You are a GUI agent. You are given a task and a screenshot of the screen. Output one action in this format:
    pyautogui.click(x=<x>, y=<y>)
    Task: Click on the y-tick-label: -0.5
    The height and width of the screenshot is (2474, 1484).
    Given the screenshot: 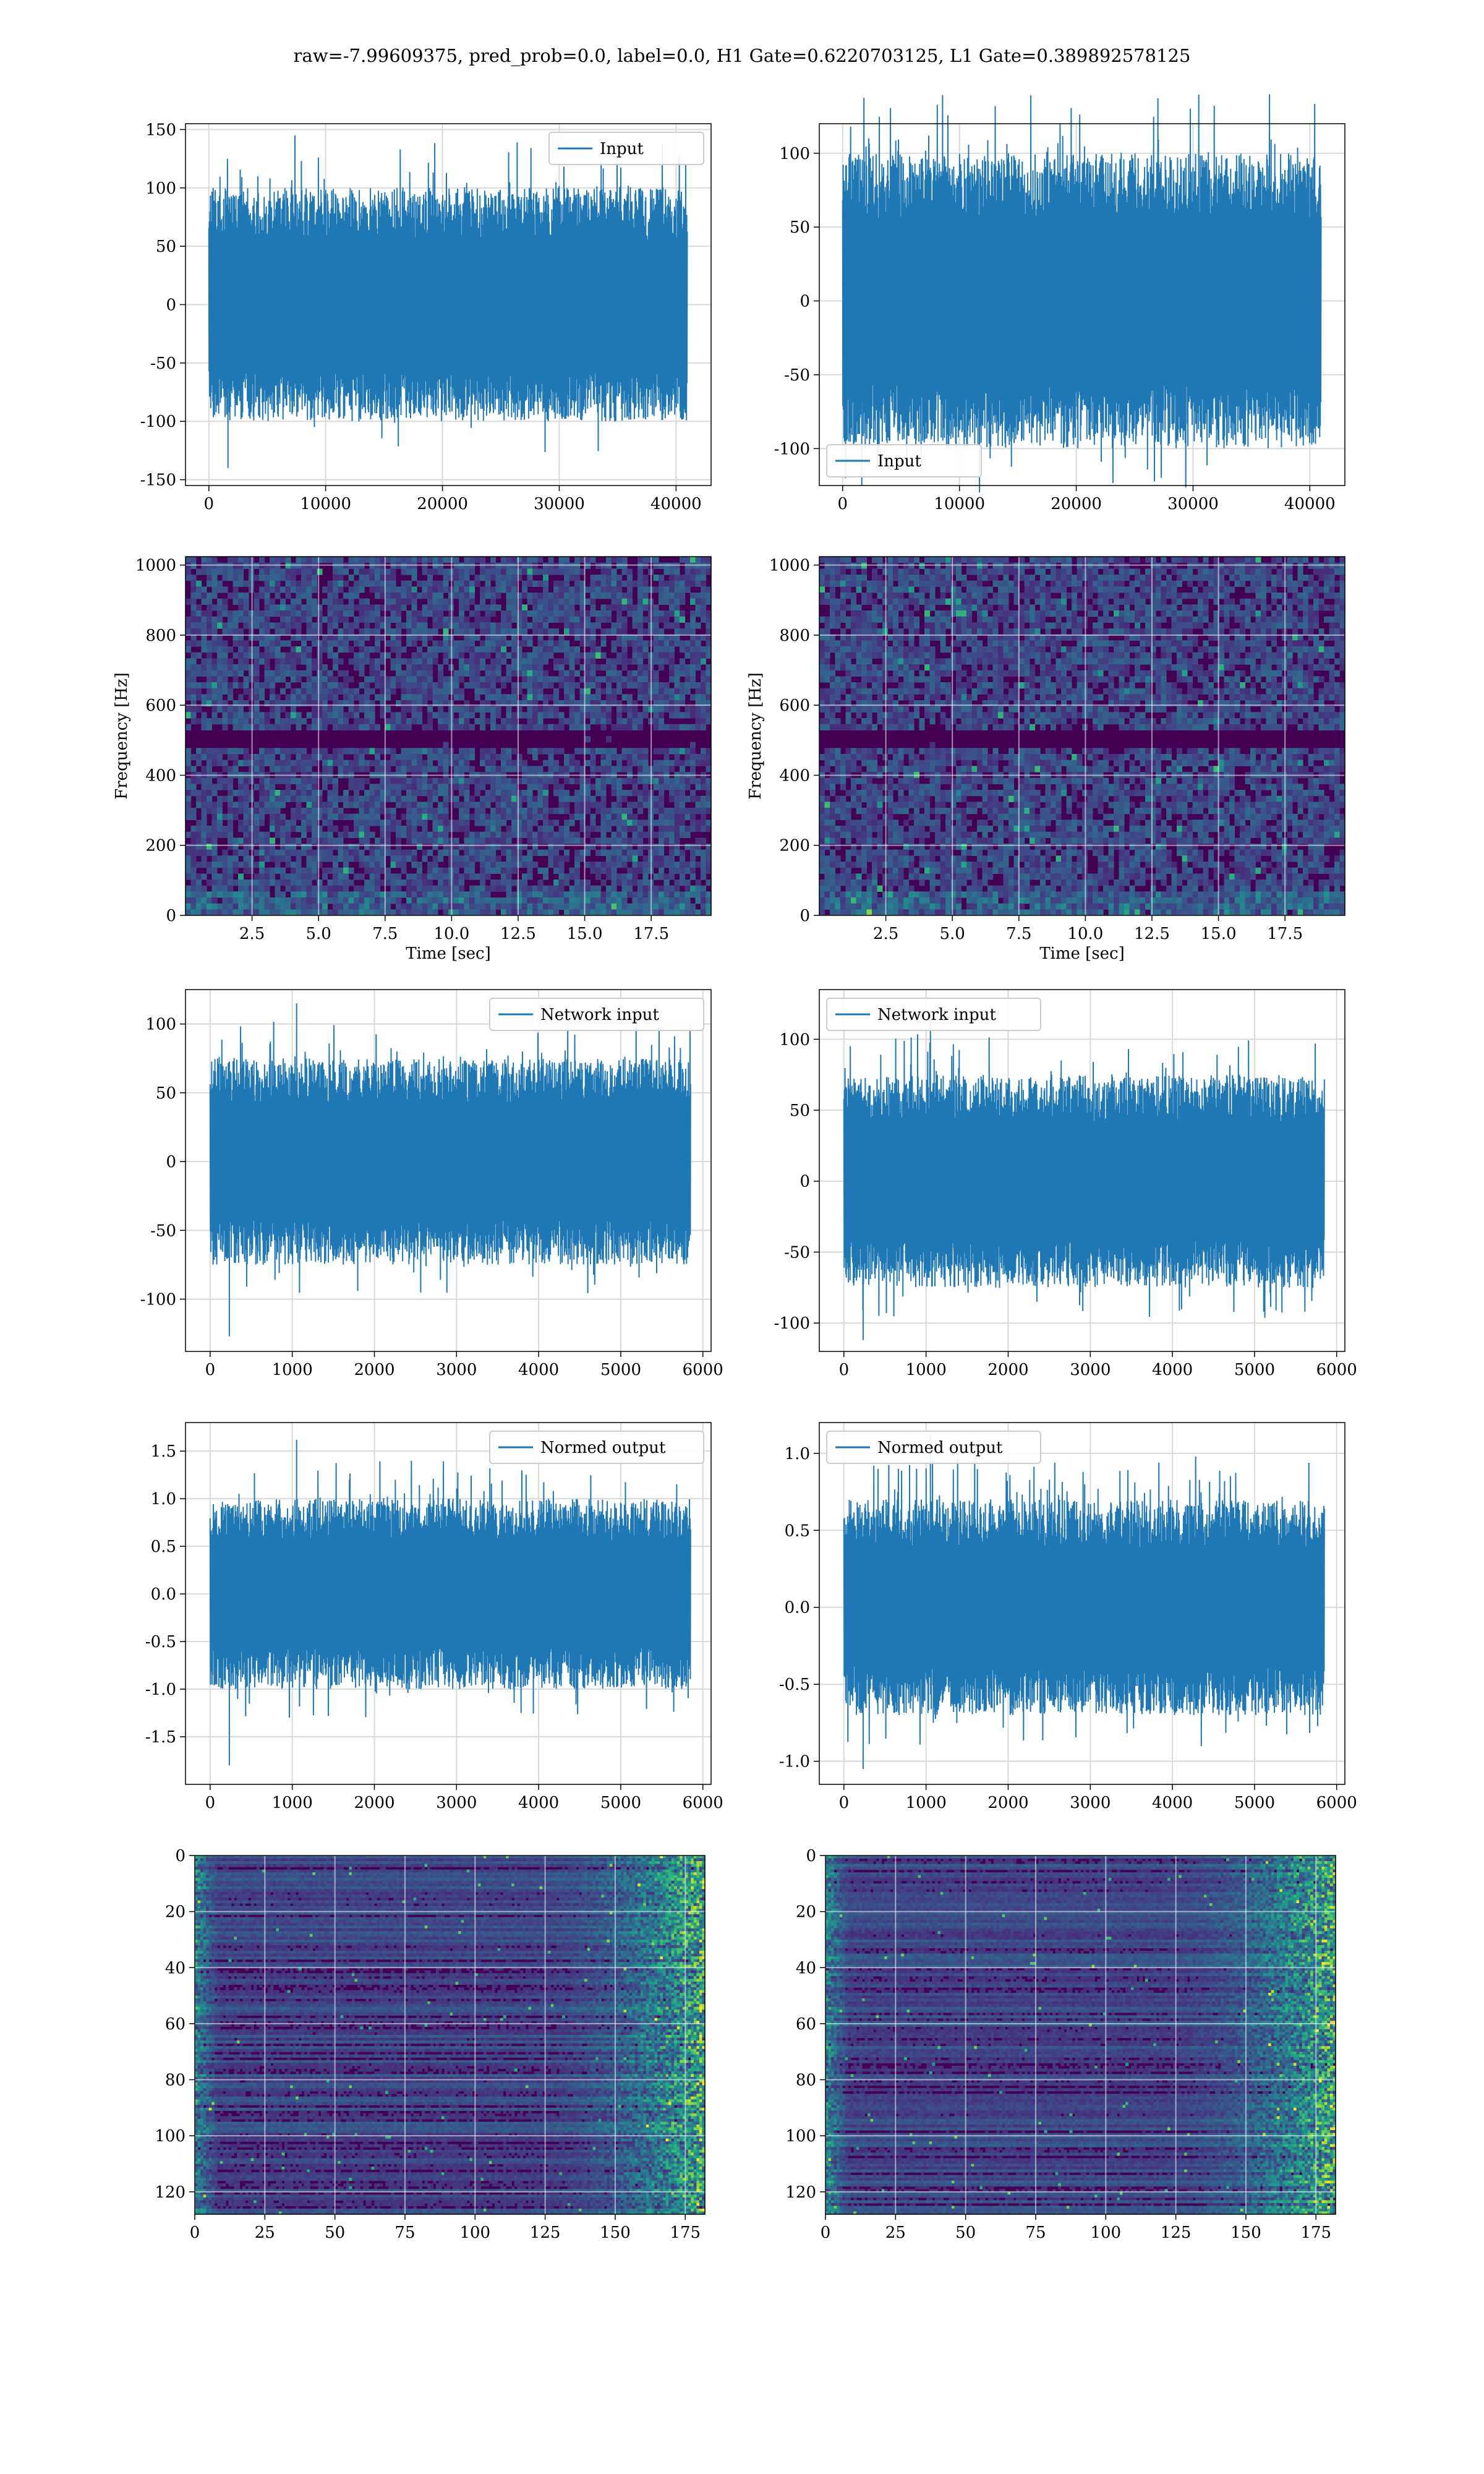 What is the action you would take?
    pyautogui.click(x=794, y=1685)
    